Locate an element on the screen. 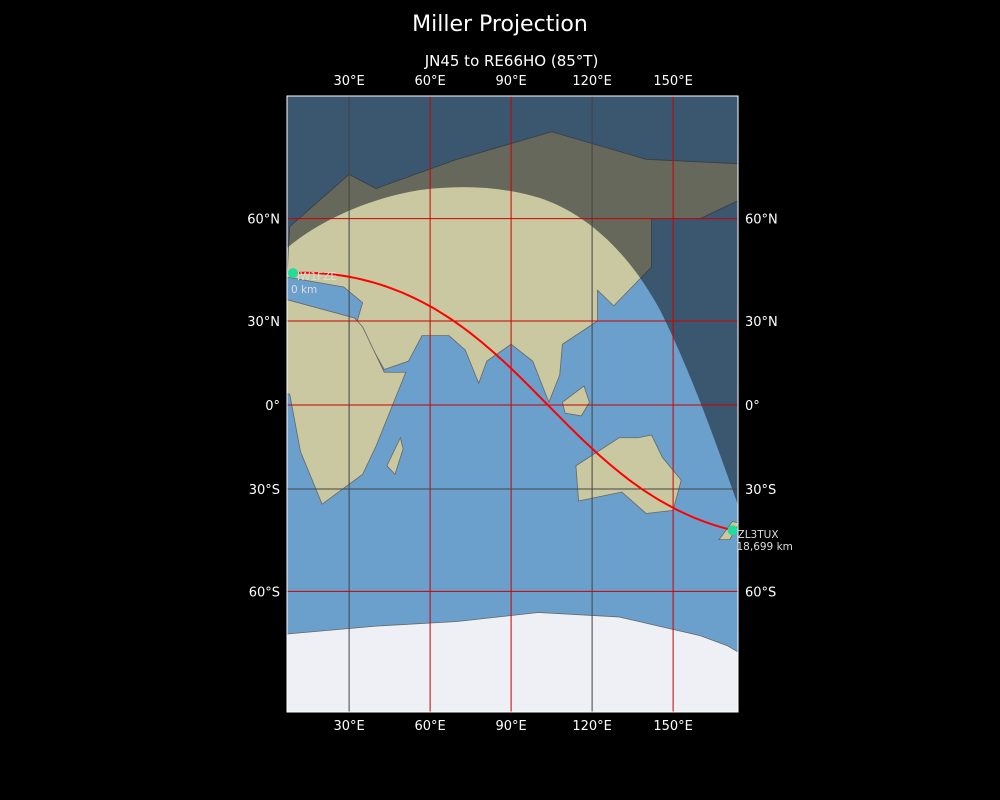 The width and height of the screenshot is (1000, 800). left-lat-label: 60°N is located at coordinates (263, 220).